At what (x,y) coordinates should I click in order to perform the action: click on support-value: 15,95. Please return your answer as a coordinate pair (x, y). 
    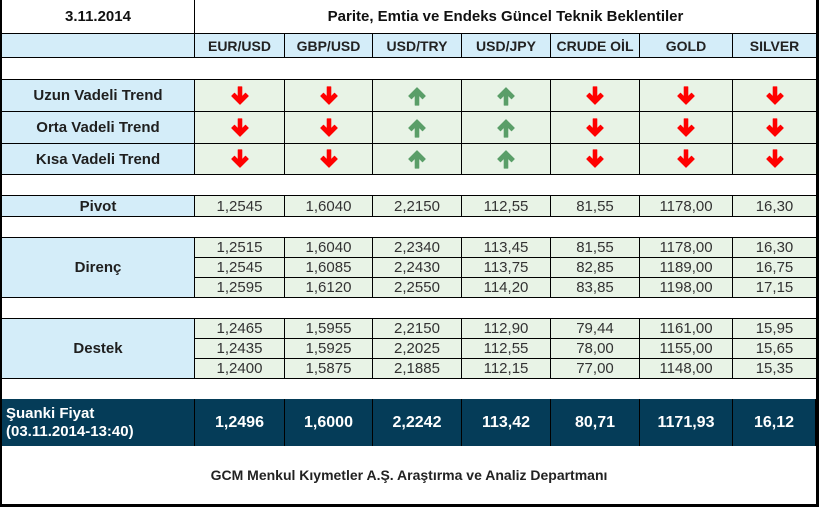
    Looking at the image, I should click on (774, 328).